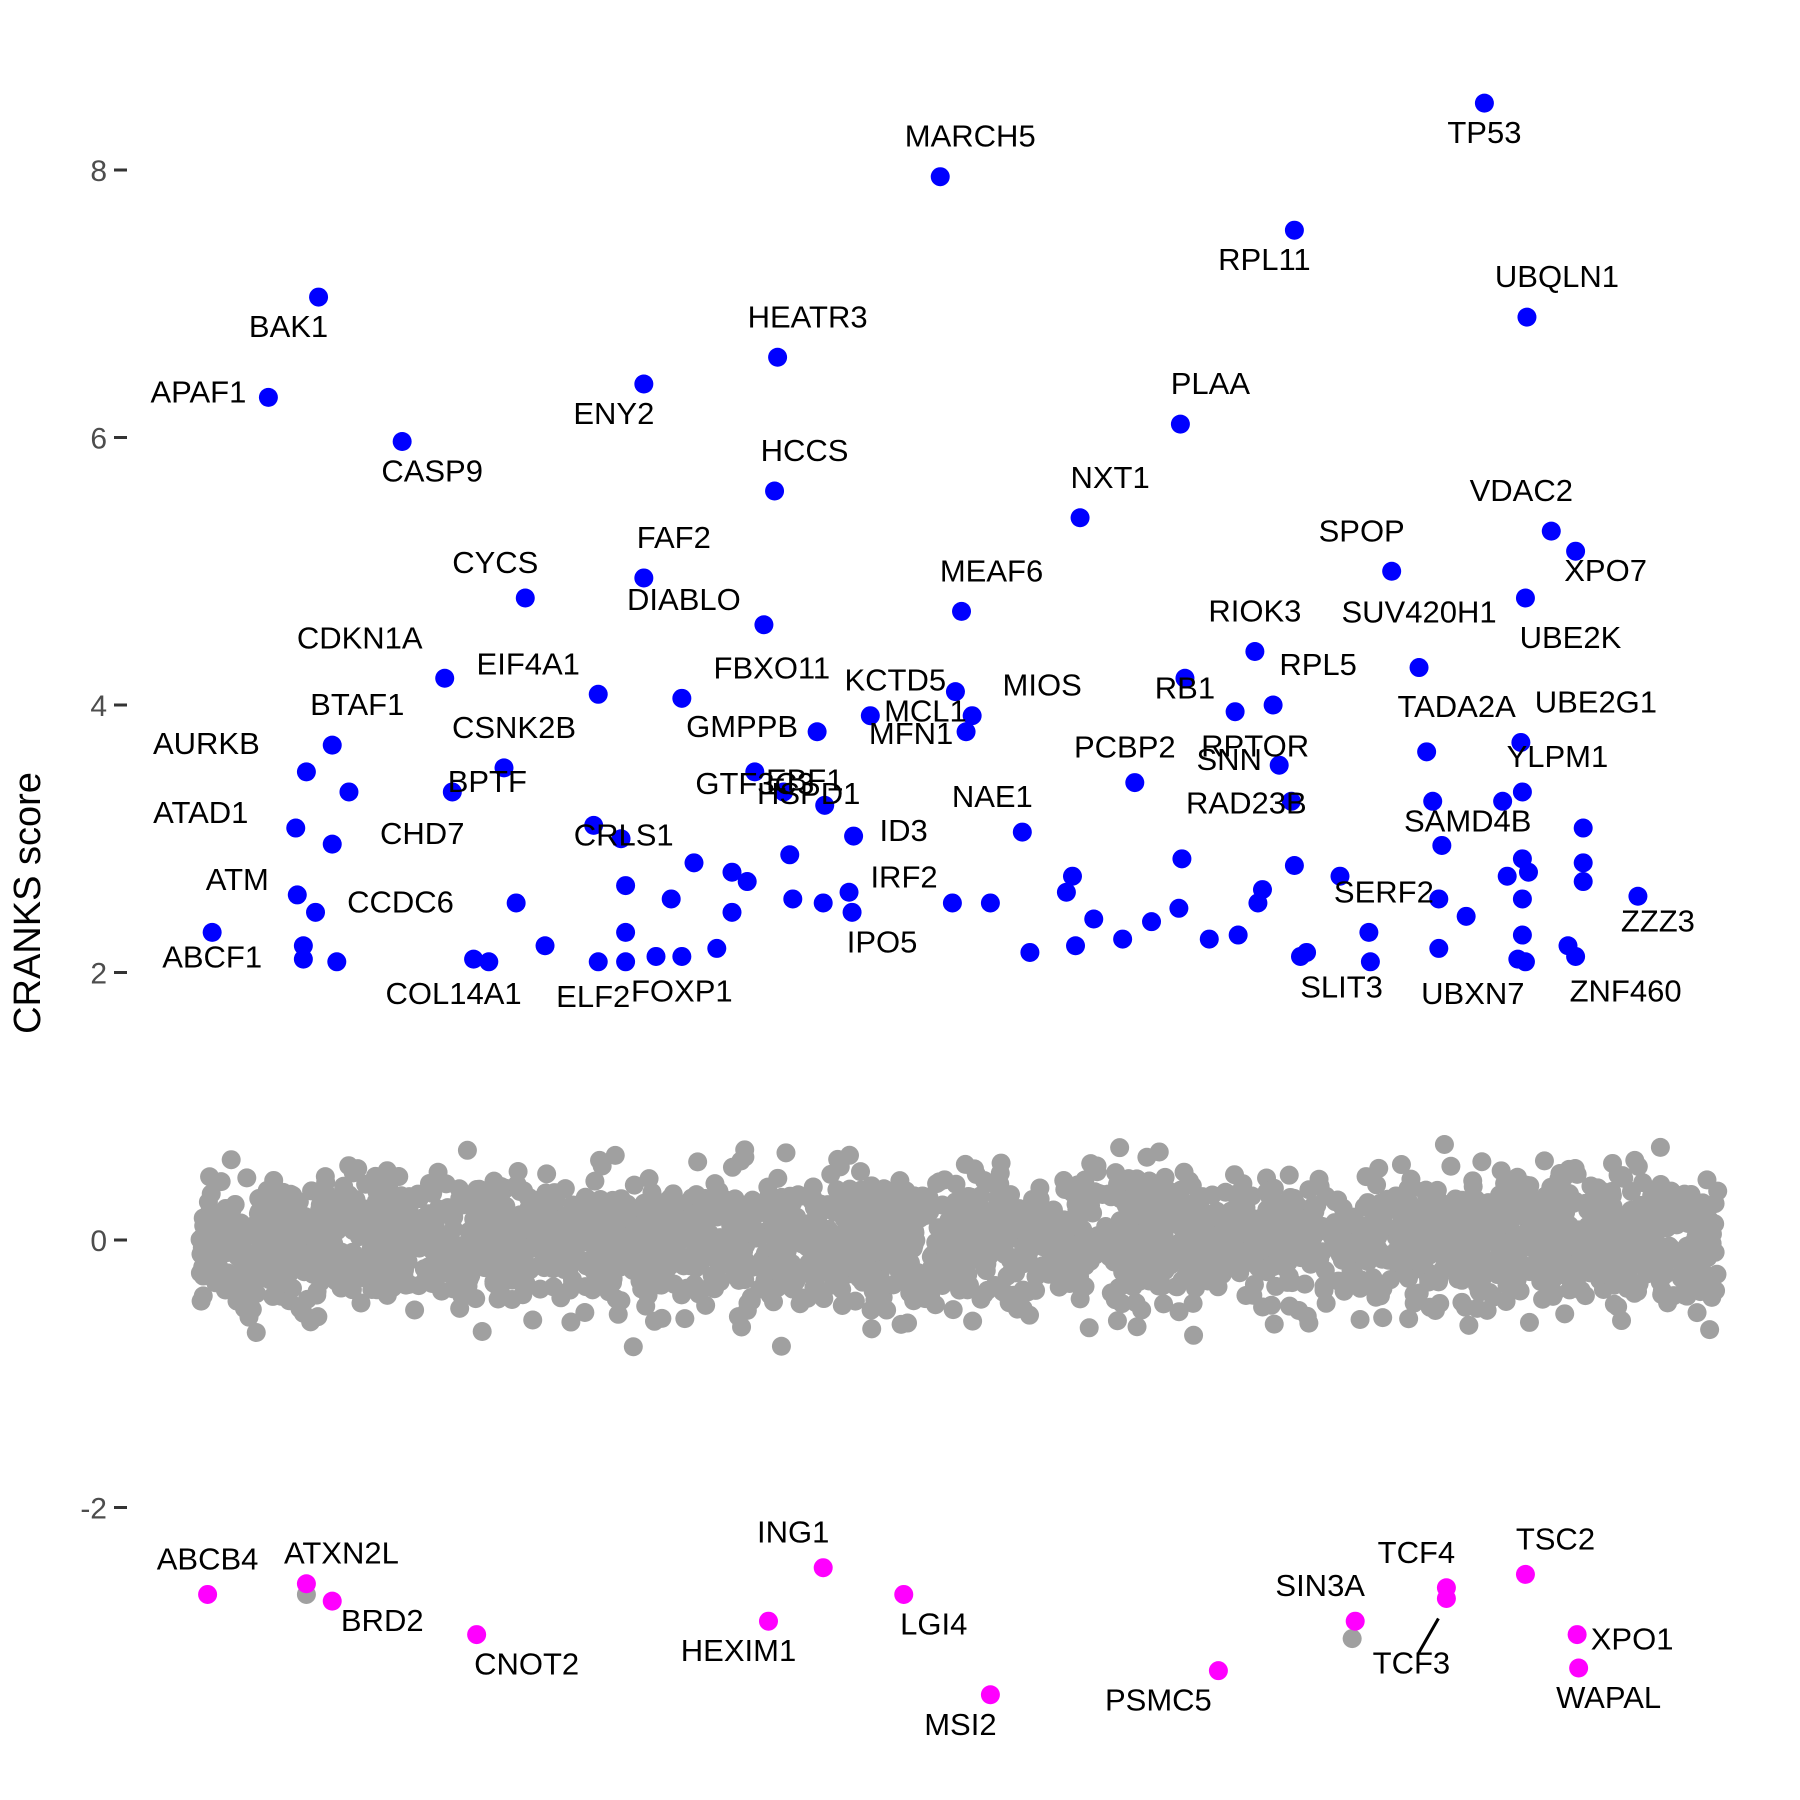 The width and height of the screenshot is (1800, 1800). What do you see at coordinates (764, 625) in the screenshot?
I see `gene-point-diablo` at bounding box center [764, 625].